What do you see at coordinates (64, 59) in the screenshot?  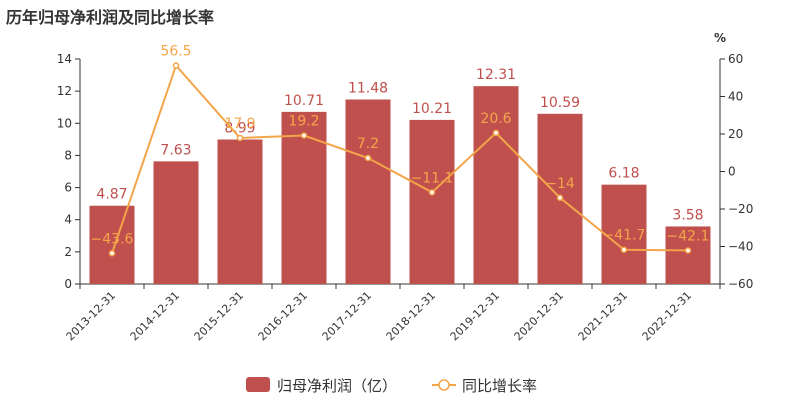 I see `y-left-tick-label: 14` at bounding box center [64, 59].